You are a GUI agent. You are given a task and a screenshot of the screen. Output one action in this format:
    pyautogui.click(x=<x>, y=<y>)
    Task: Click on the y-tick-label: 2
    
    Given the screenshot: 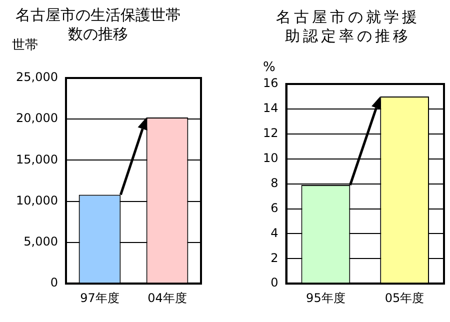 What is the action you would take?
    pyautogui.click(x=274, y=257)
    